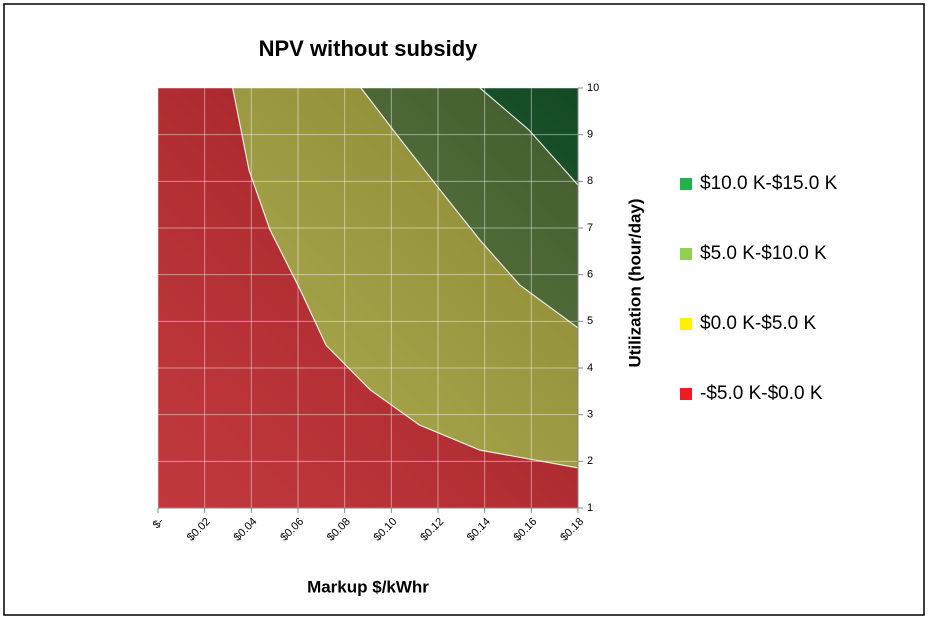 The height and width of the screenshot is (620, 929). What do you see at coordinates (590, 228) in the screenshot?
I see `y-tick-label: 7` at bounding box center [590, 228].